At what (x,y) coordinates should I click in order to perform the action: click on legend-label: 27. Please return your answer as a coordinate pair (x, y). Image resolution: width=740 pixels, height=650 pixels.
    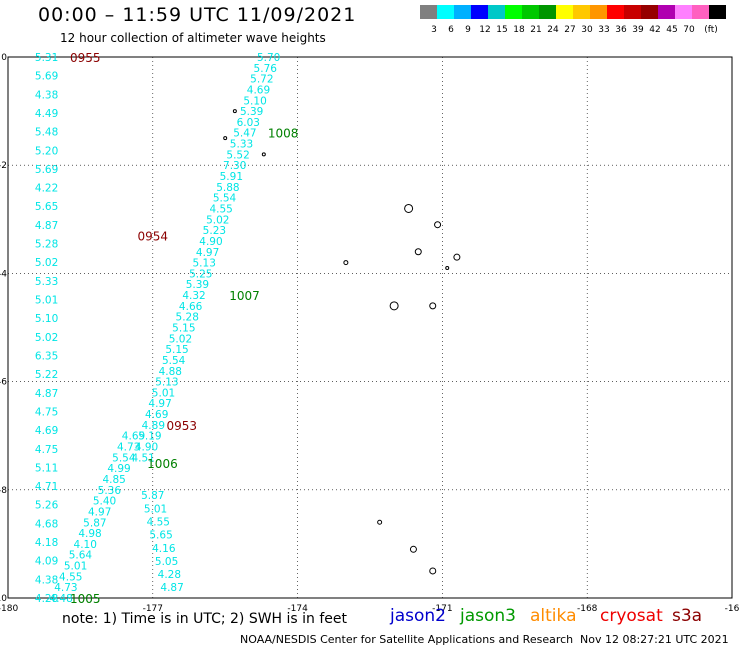
    Looking at the image, I should click on (569, 30).